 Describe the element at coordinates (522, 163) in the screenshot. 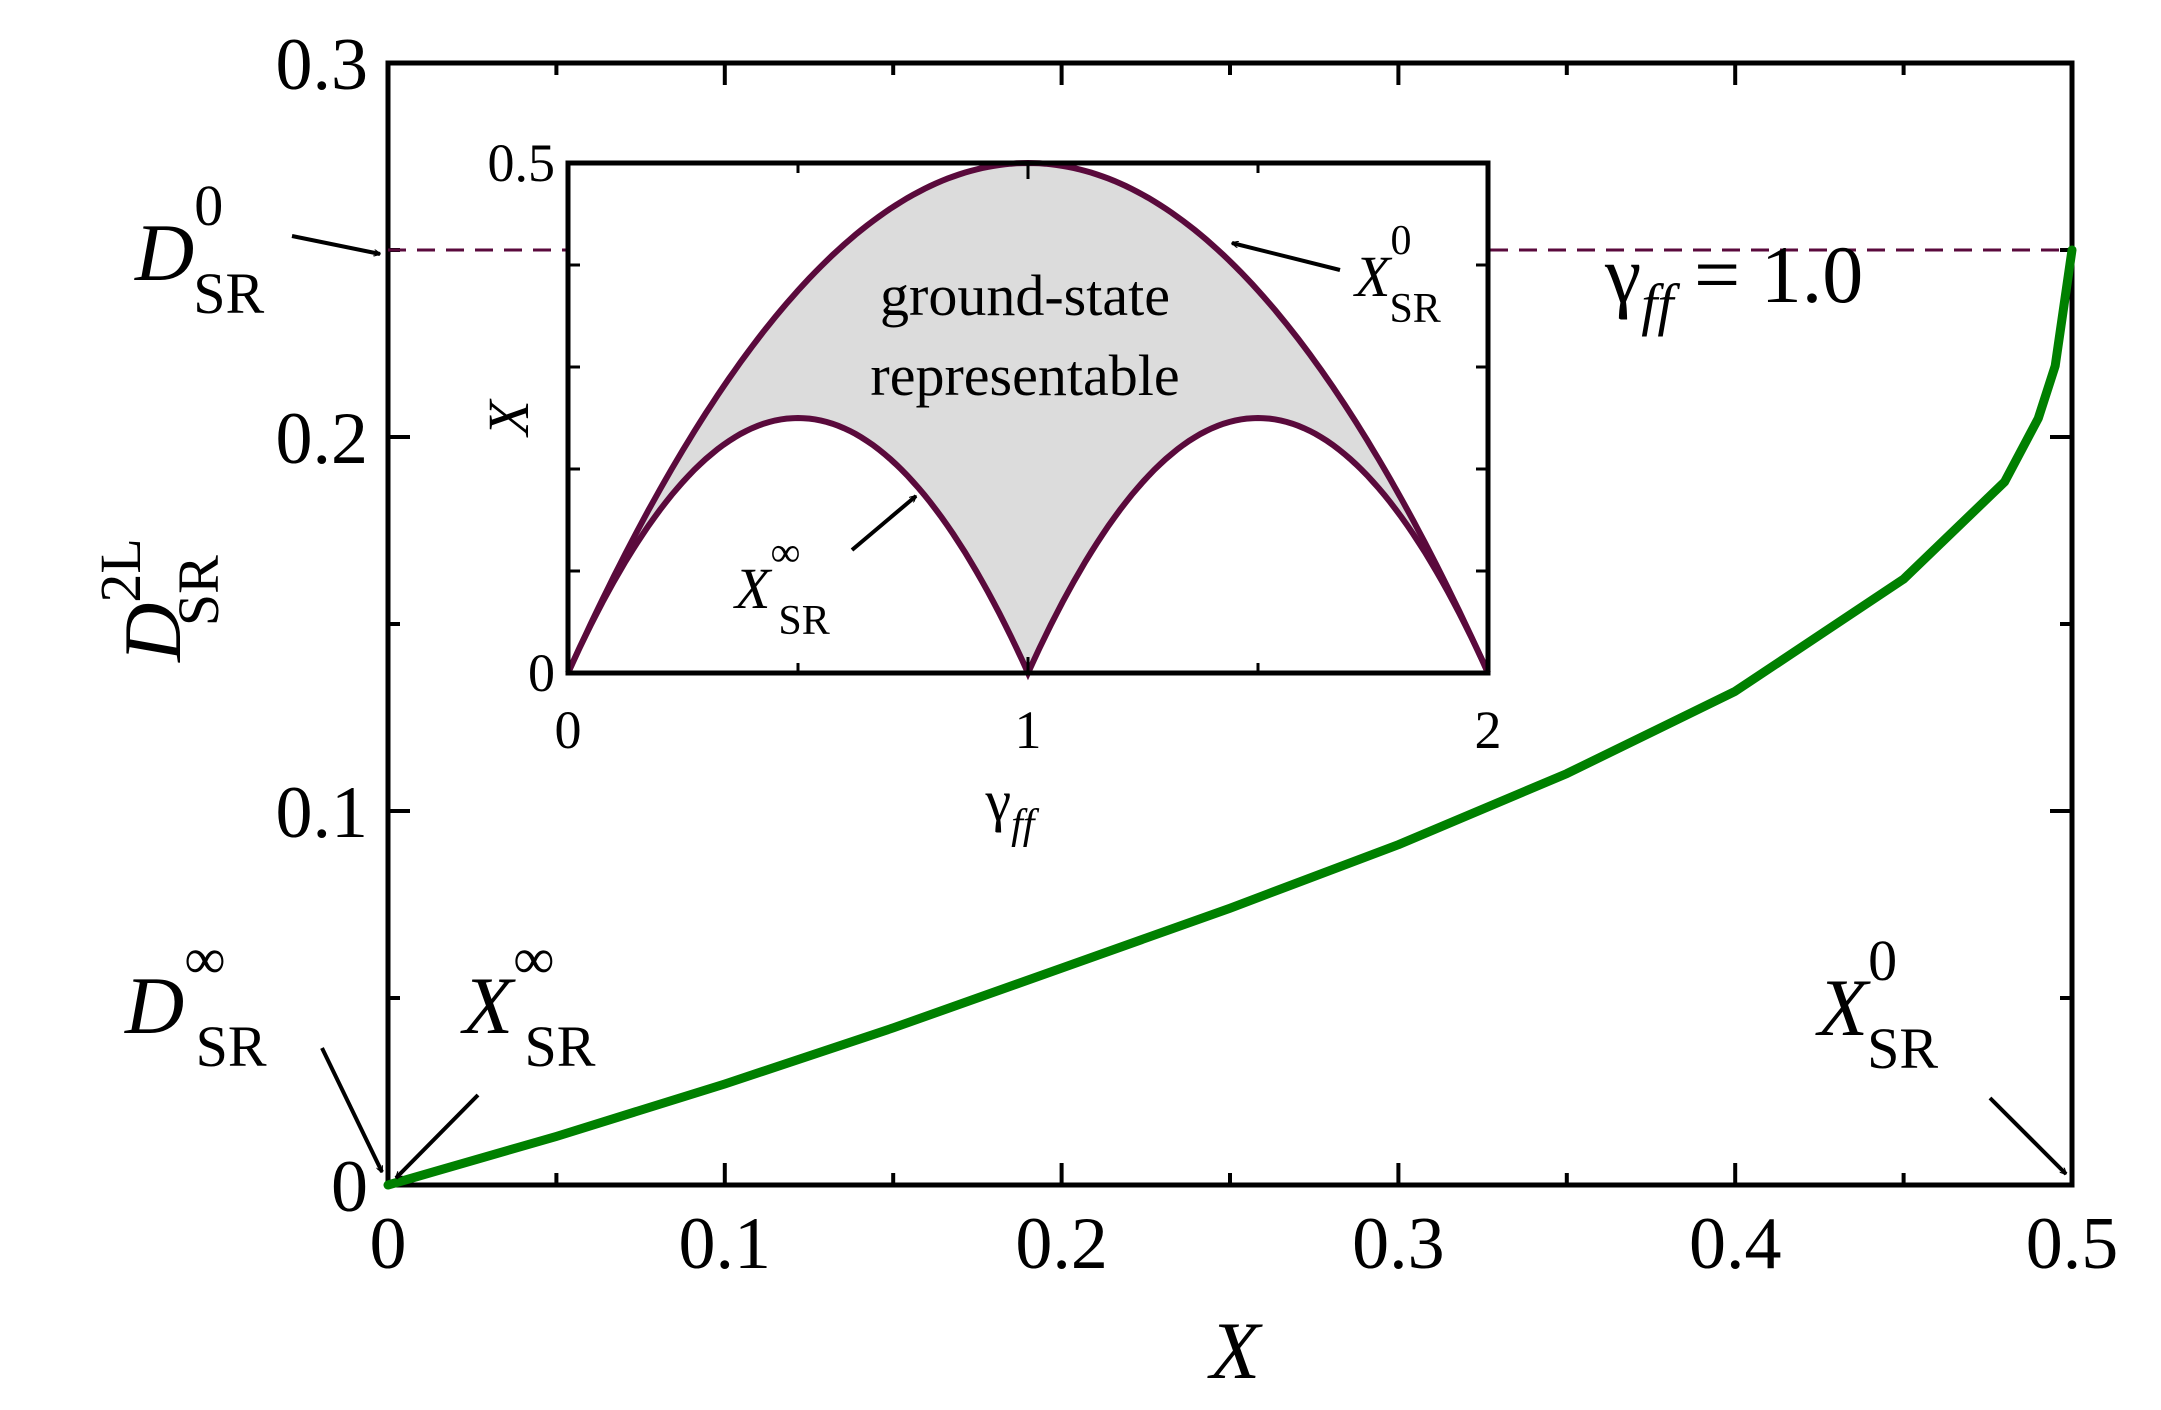

I see `inset-y-tick-label: 0.5` at that location.